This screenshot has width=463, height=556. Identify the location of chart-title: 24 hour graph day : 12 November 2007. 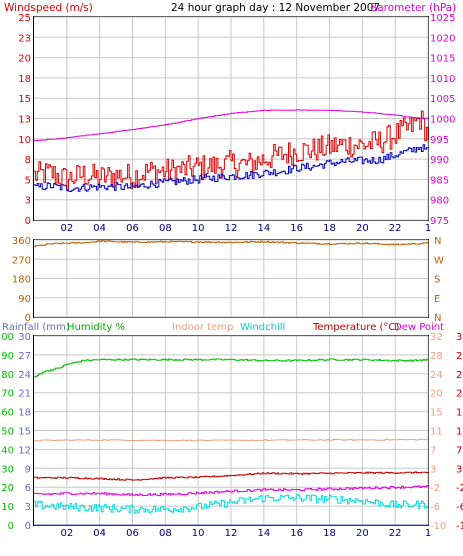
(275, 8).